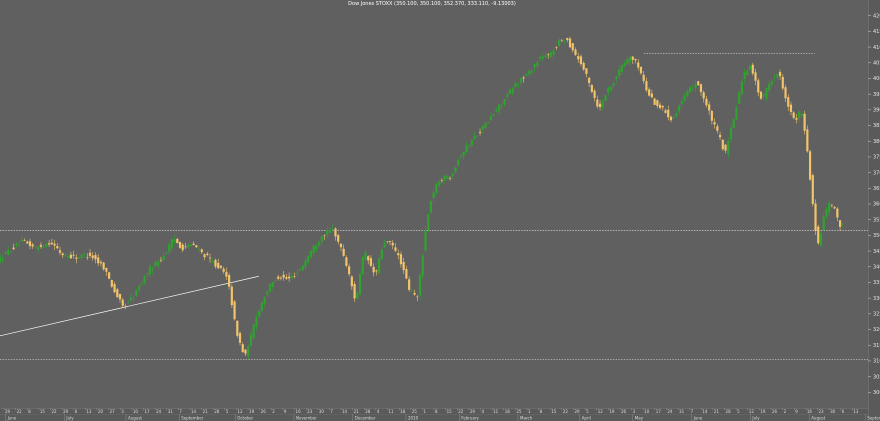  Describe the element at coordinates (413, 418) in the screenshot. I see `x-month-label: 2010` at that location.